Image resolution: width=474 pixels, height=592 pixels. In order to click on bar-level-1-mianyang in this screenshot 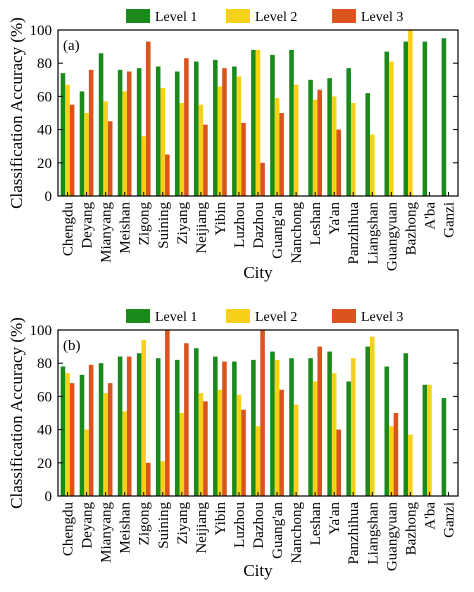, I will do `click(101, 124)`.